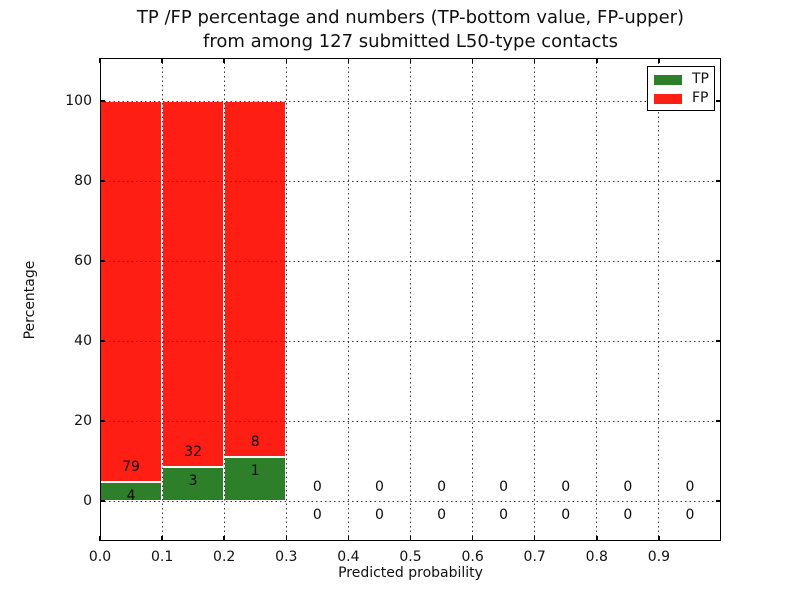  What do you see at coordinates (224, 557) in the screenshot?
I see `x-tick-label: 0.2` at bounding box center [224, 557].